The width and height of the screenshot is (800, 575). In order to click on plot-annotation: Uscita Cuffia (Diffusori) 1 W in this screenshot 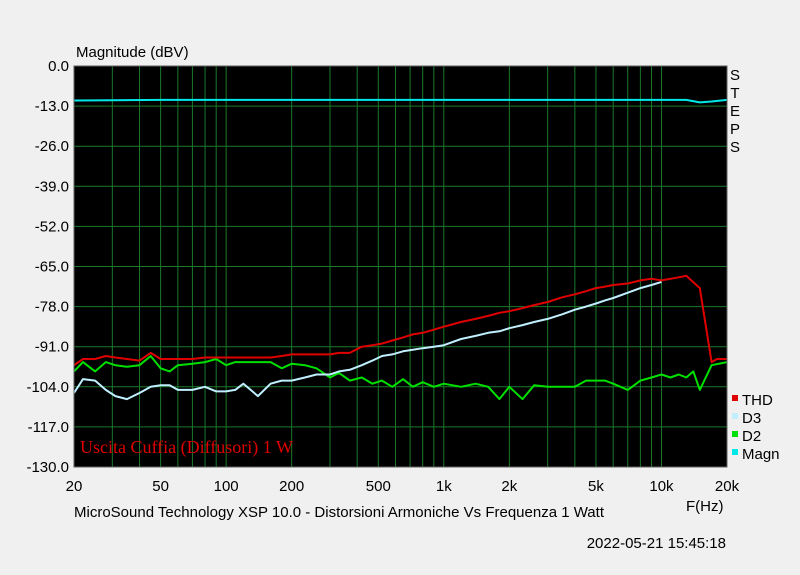, I will do `click(186, 447)`.